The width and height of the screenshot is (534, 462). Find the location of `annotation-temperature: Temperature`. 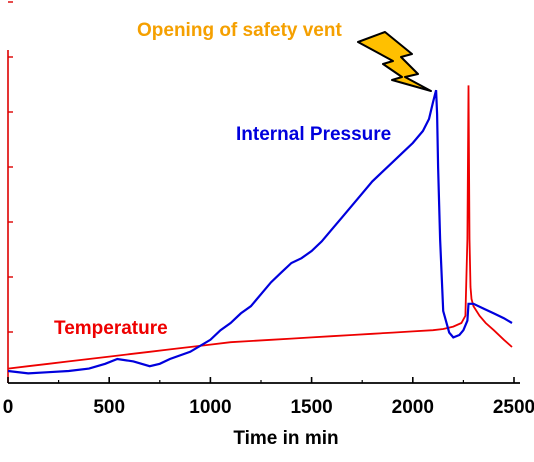

annotation-temperature: Temperature is located at coordinates (111, 328).